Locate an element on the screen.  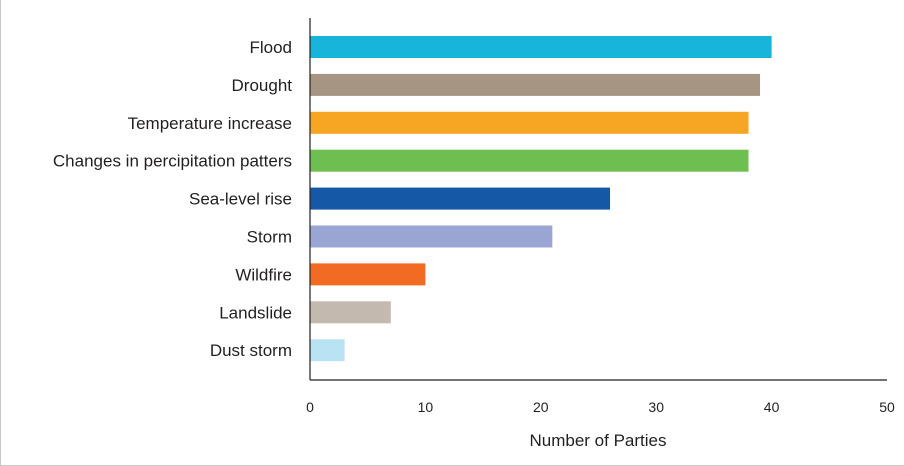
x-tick-labels: 0 10 20 30 40 50 is located at coordinates (600, 407).